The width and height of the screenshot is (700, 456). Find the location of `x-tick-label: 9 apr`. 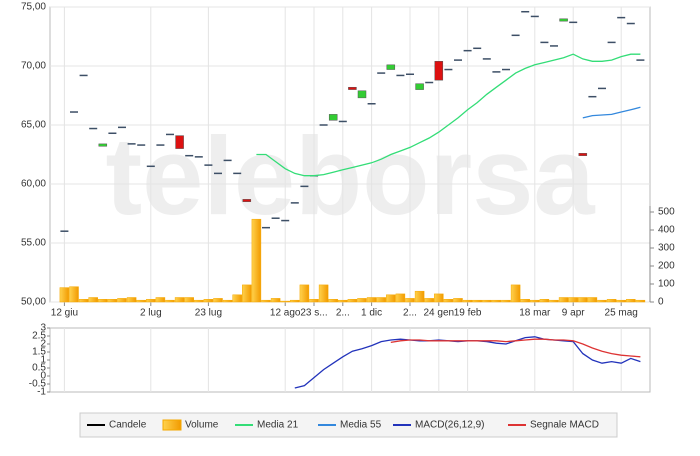

x-tick-label: 9 apr is located at coordinates (573, 313).